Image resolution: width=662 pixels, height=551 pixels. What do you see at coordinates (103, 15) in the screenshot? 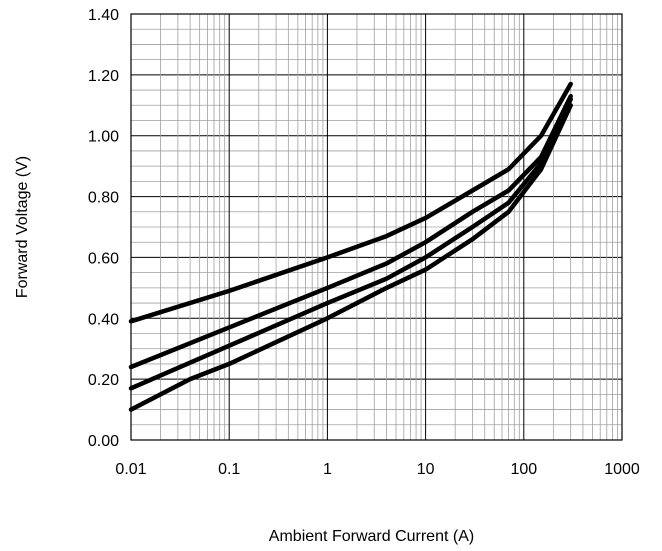
I see `y-tick-label: 1.40` at bounding box center [103, 15].